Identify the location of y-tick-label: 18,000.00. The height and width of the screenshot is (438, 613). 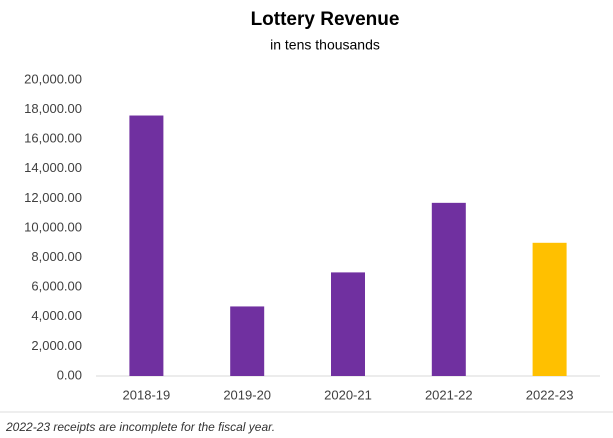
(53, 108).